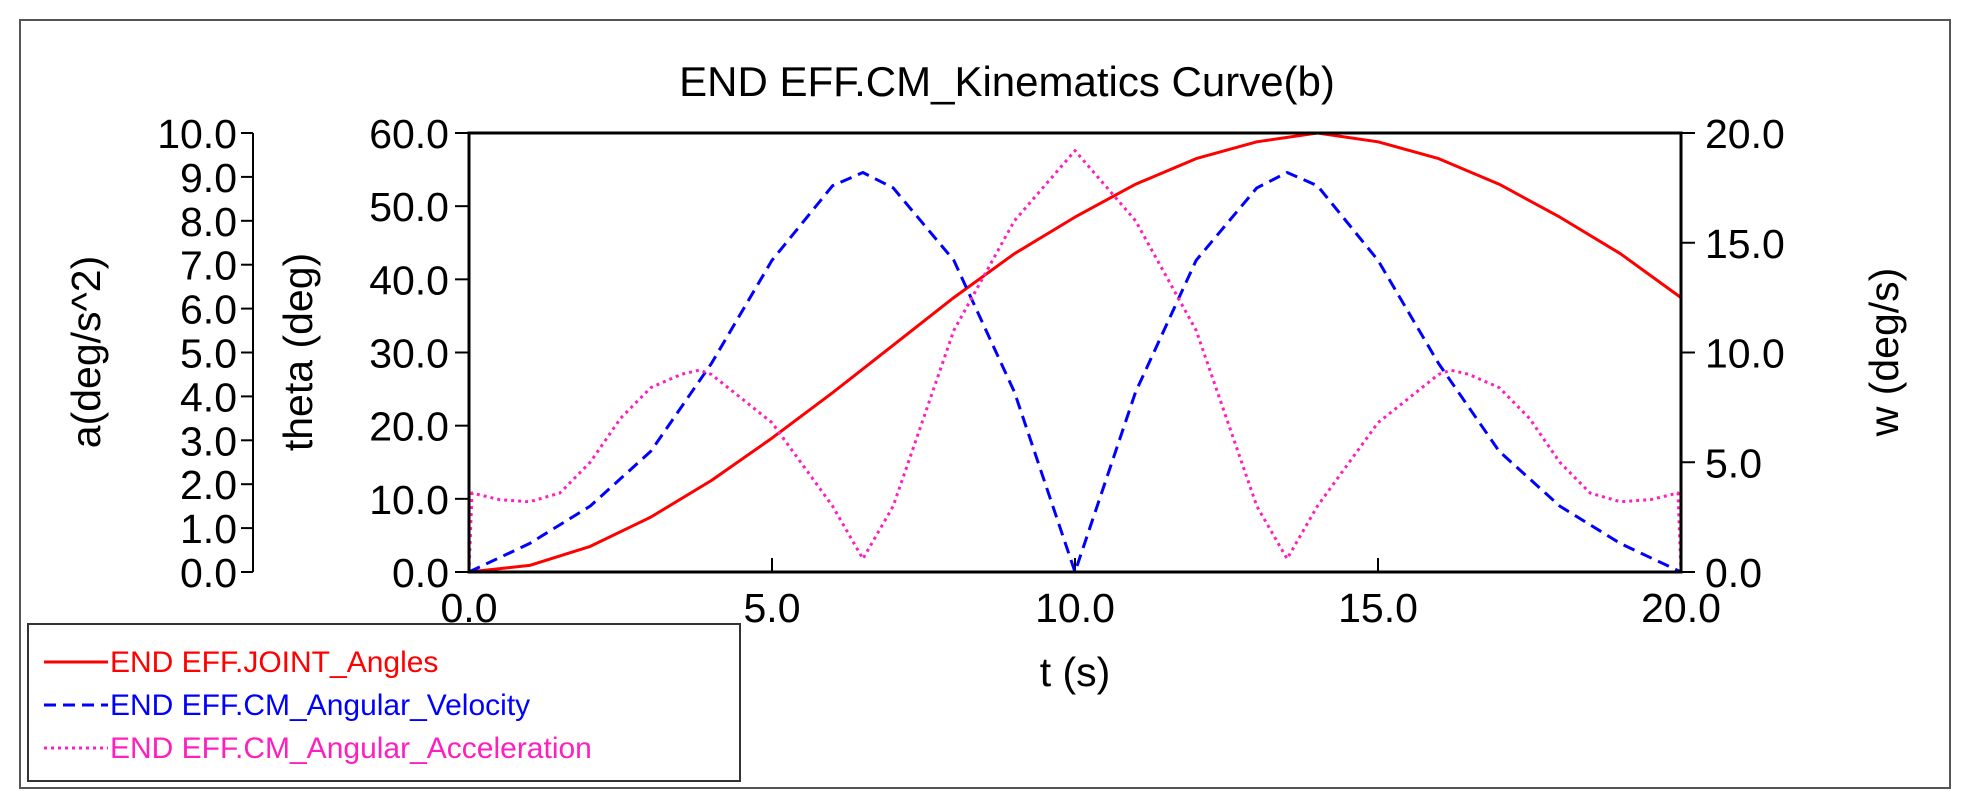 The image size is (1972, 809). What do you see at coordinates (208, 178) in the screenshot?
I see `accel-tick-label: 9.0` at bounding box center [208, 178].